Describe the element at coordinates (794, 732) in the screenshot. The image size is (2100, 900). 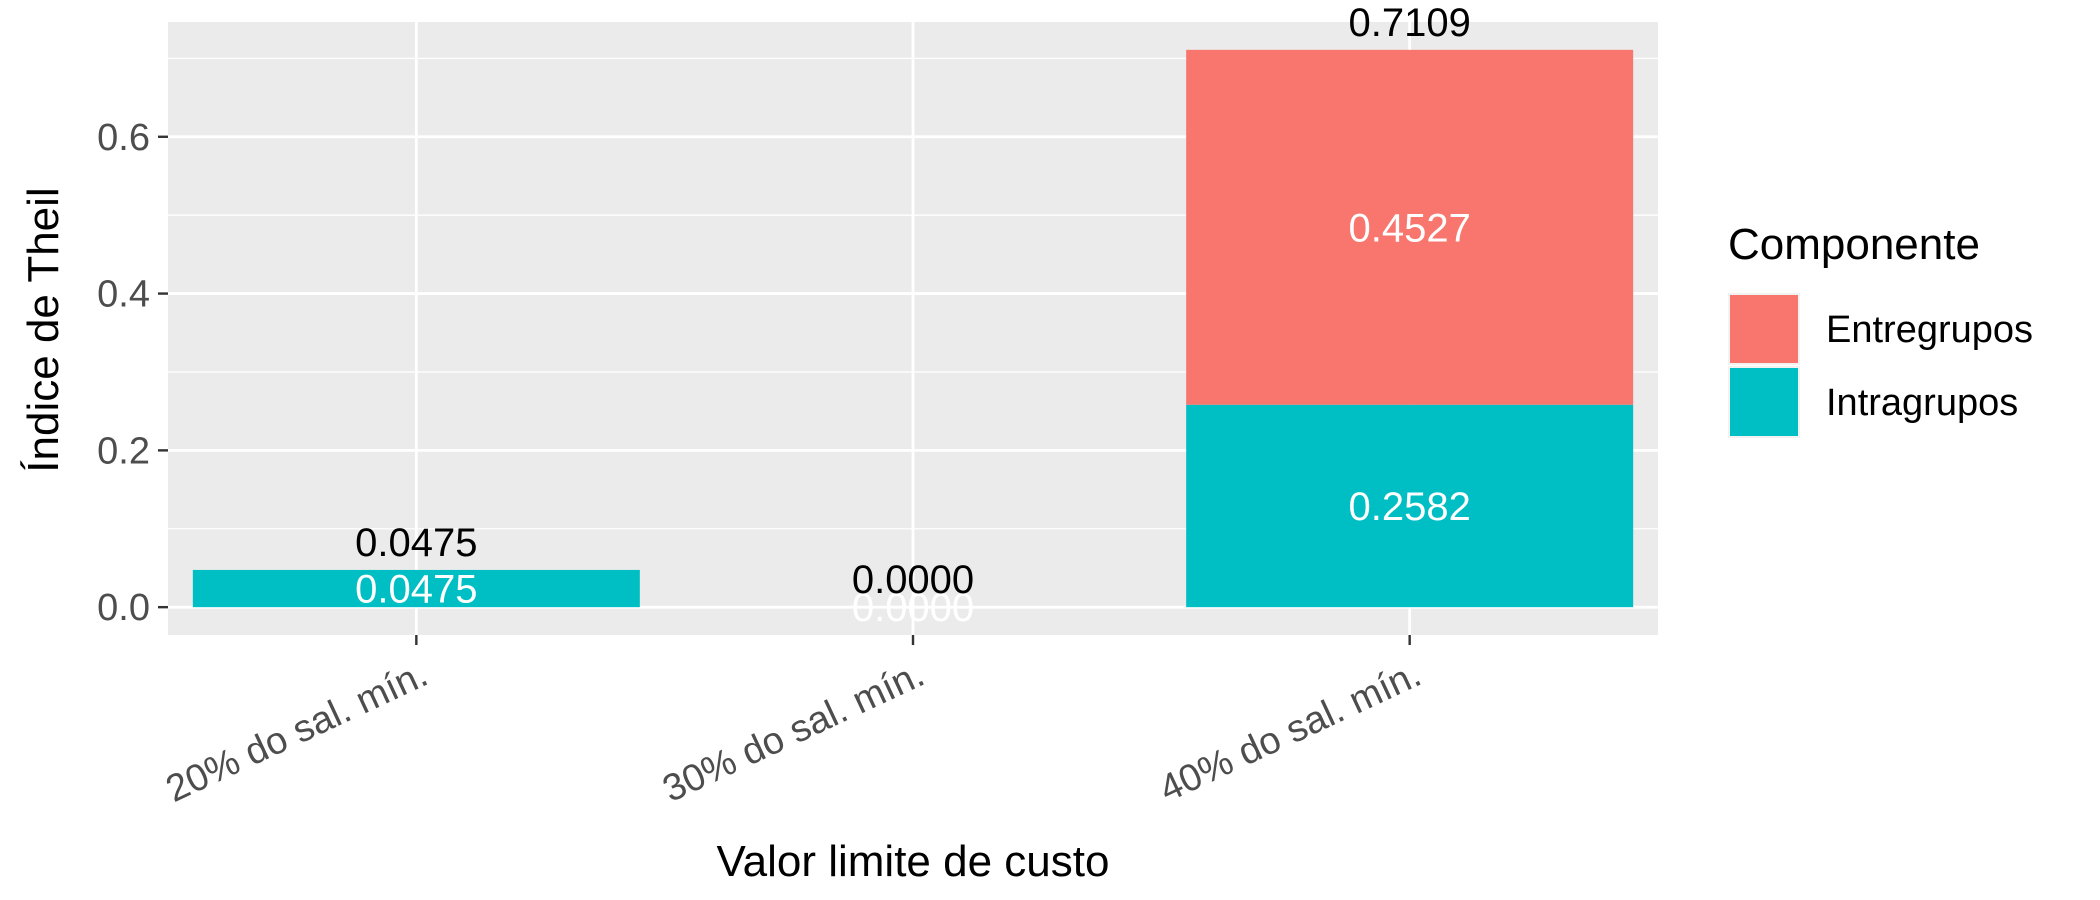
I see `x-tick-label: 30% do sal. mín.` at that location.